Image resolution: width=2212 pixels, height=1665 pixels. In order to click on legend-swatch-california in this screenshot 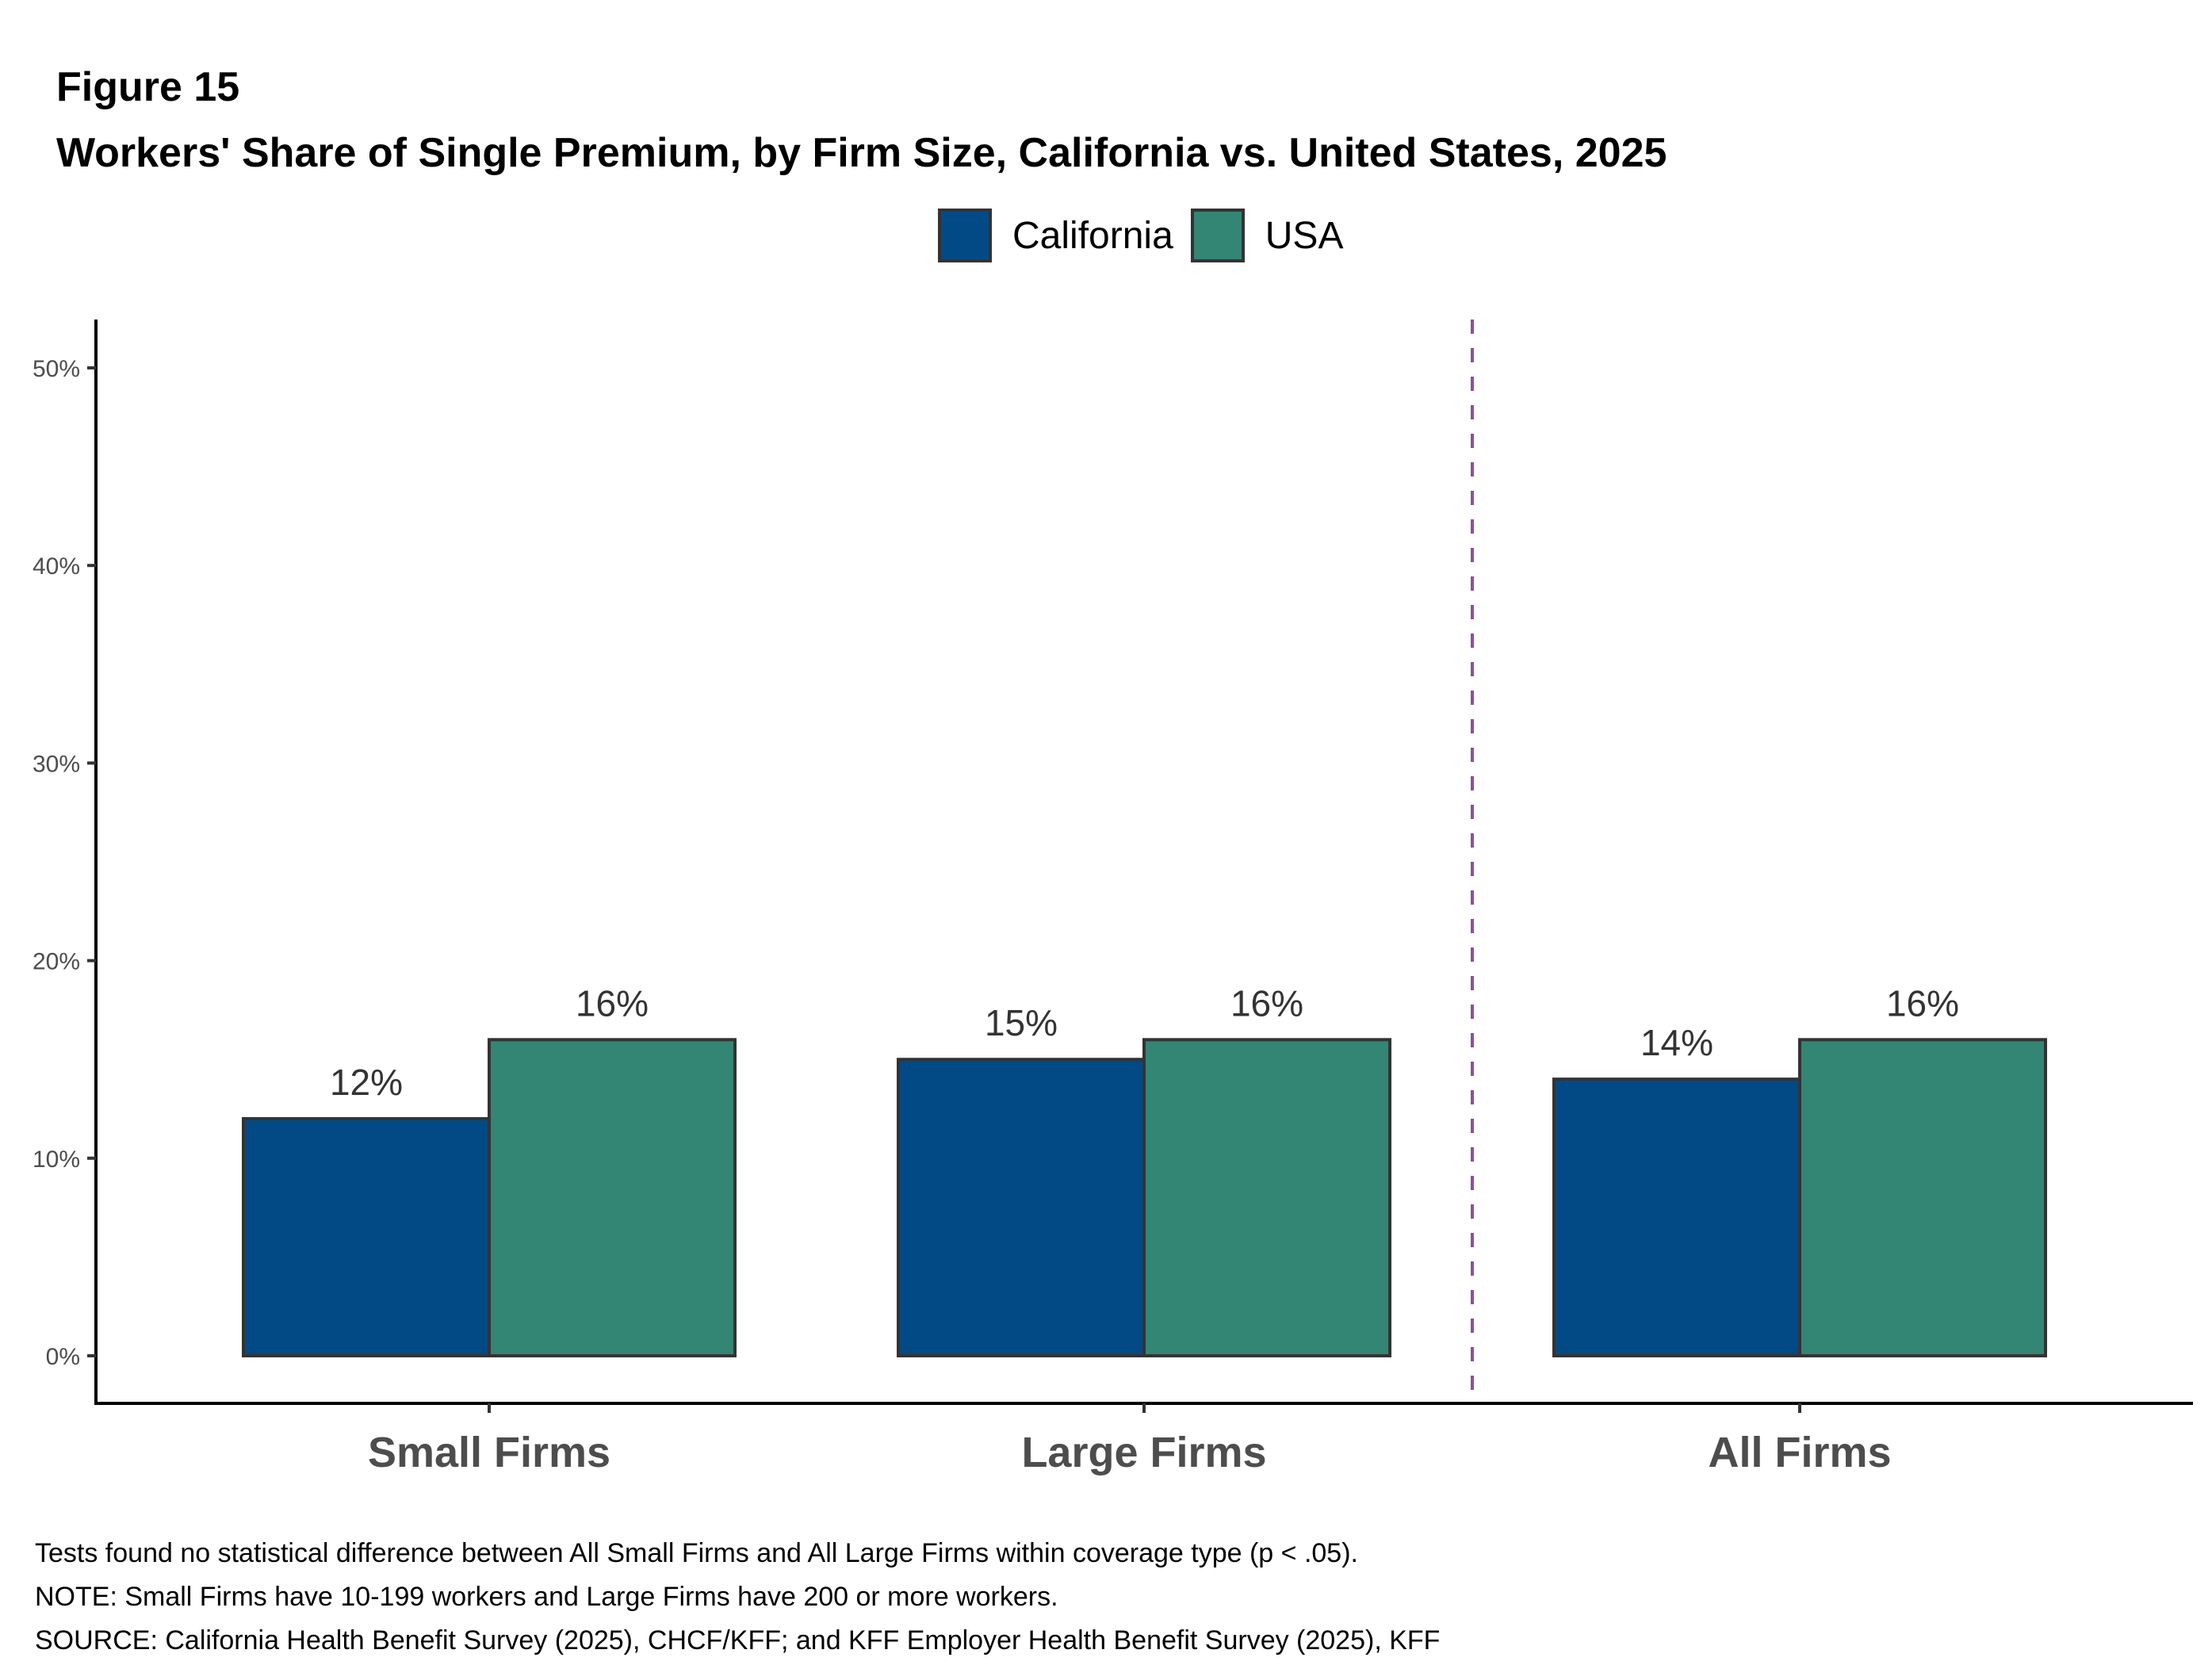, I will do `click(965, 235)`.